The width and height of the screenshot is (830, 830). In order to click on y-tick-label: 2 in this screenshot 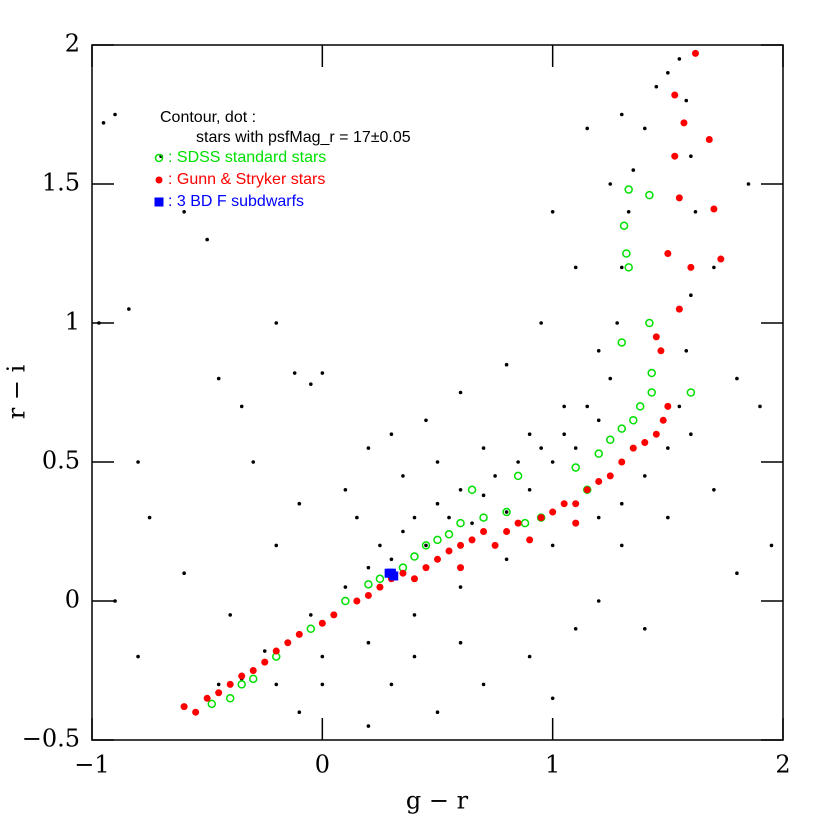, I will do `click(72, 44)`.